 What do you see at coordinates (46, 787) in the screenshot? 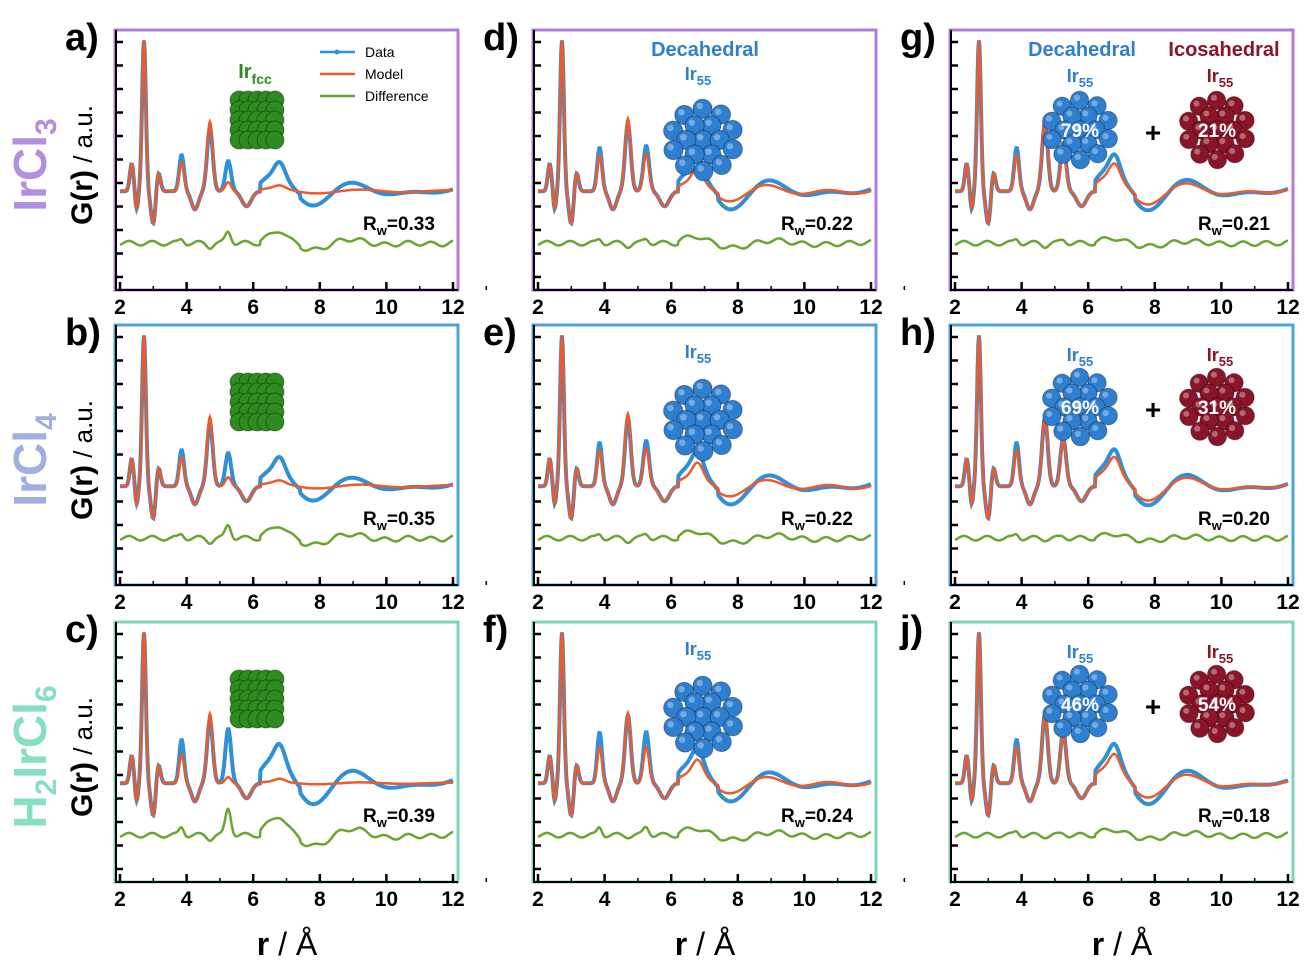
I see `compound-part: 2` at bounding box center [46, 787].